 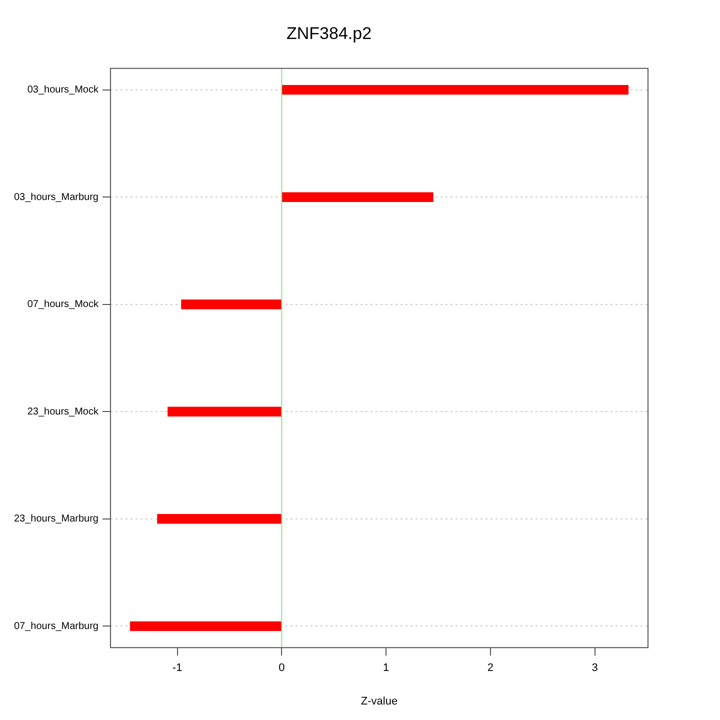 What do you see at coordinates (56, 626) in the screenshot?
I see `y-tick-label: 07_hours_Marburg` at bounding box center [56, 626].